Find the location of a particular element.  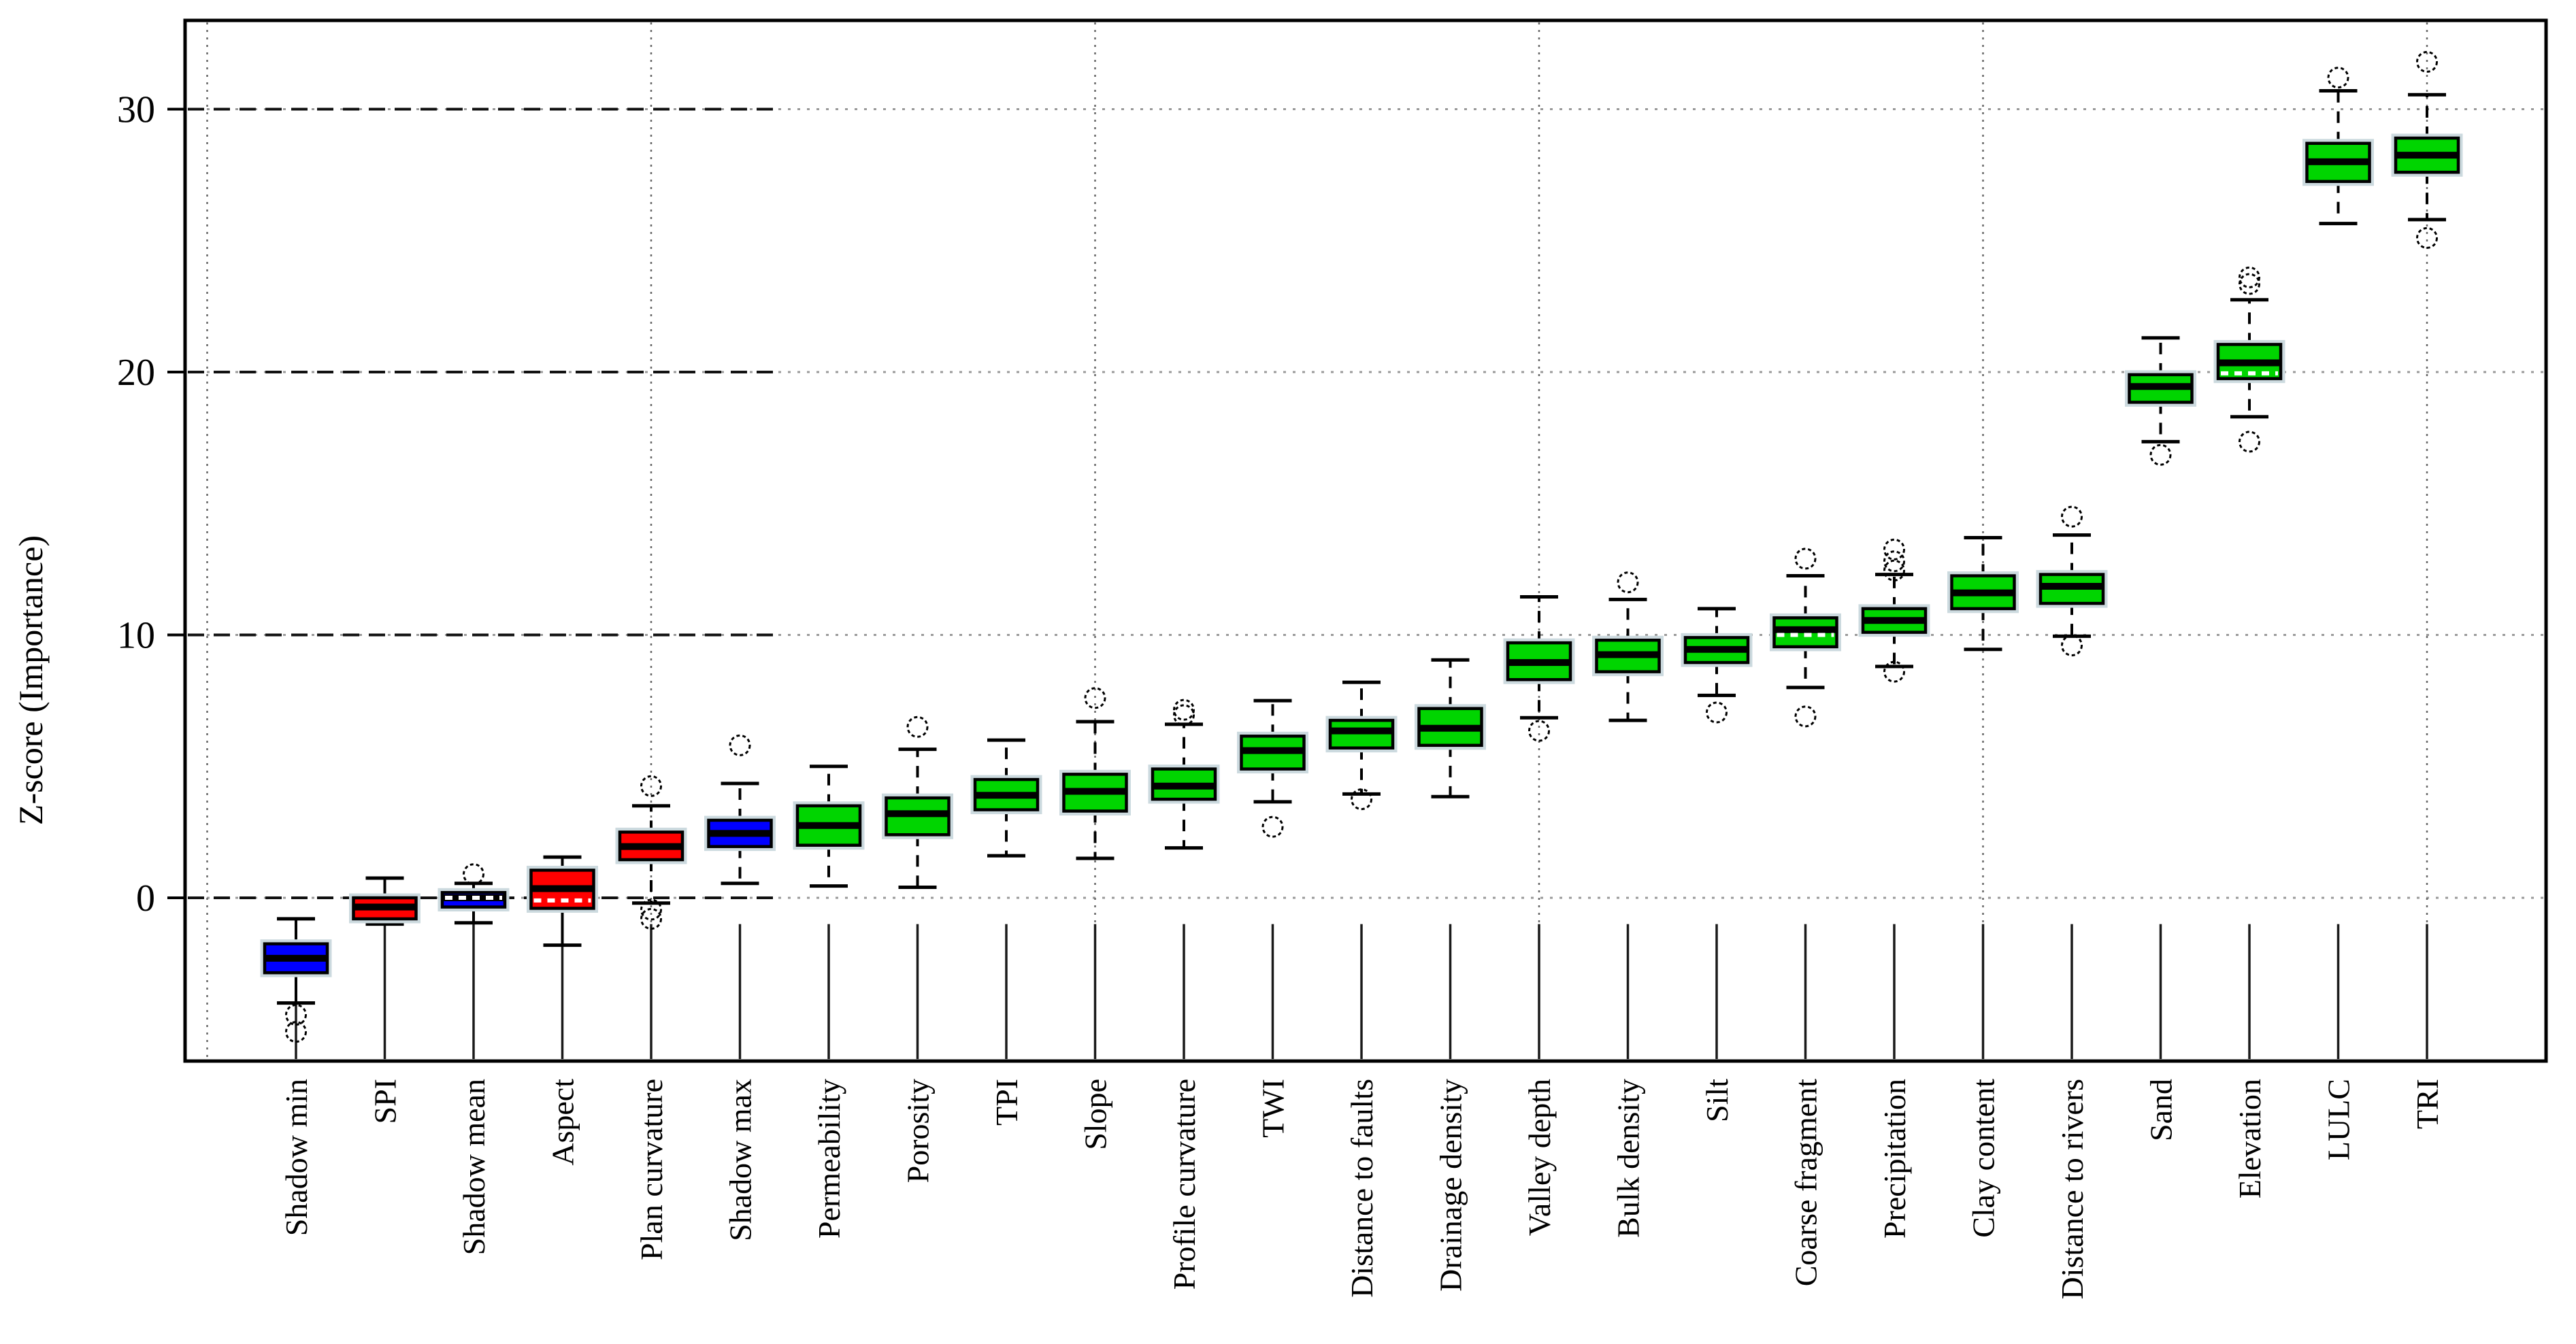

boxplot-shadow-max is located at coordinates (740, 810).